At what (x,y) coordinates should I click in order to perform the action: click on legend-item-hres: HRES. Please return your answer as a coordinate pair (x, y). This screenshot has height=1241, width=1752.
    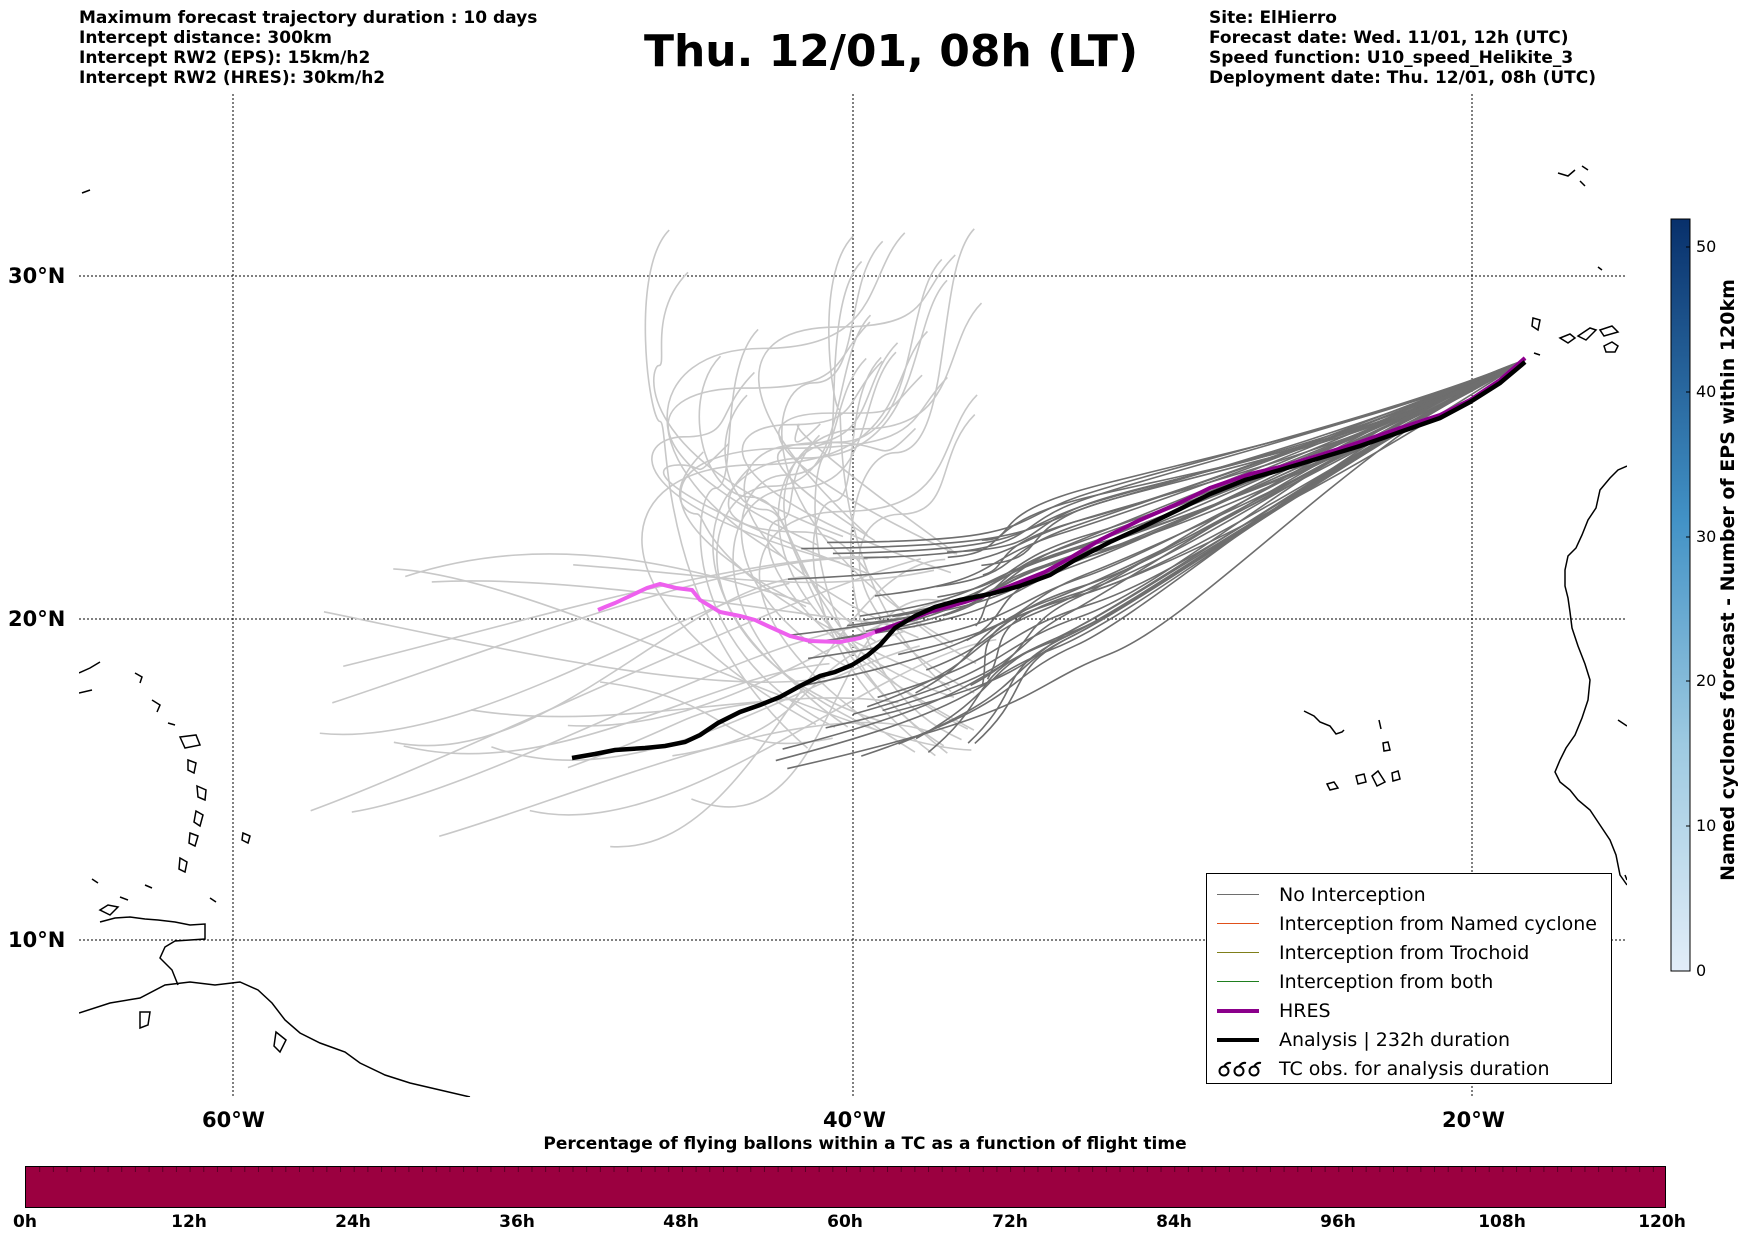
    Looking at the image, I should click on (1273, 1011).